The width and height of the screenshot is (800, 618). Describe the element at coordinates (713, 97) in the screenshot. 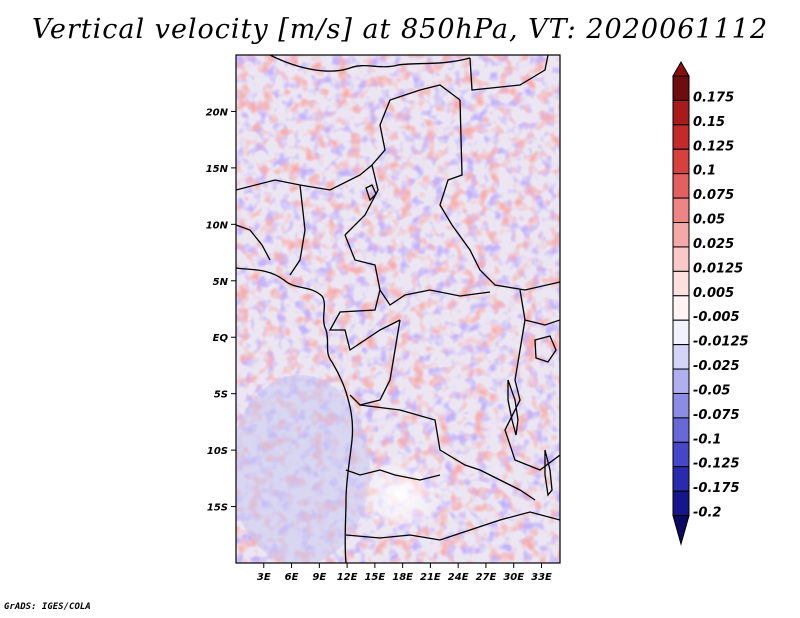

I see `colorbar-label: 0.175` at that location.